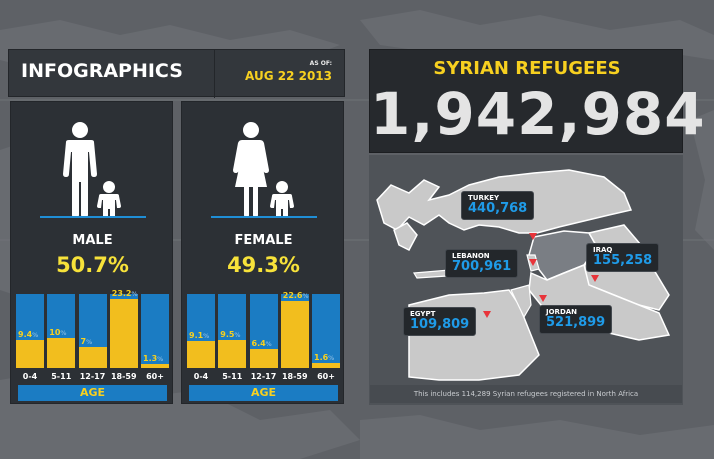  Describe the element at coordinates (292, 296) in the screenshot. I see `female-bar-label-number: 22.6` at that location.